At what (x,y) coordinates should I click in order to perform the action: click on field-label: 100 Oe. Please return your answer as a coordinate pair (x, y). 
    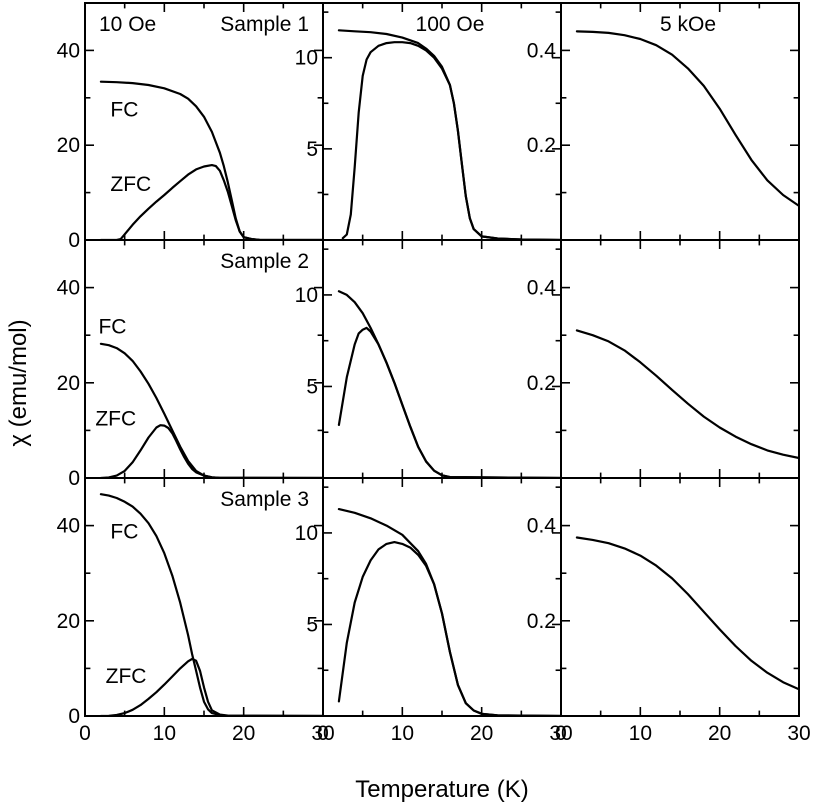
    Looking at the image, I should click on (450, 24).